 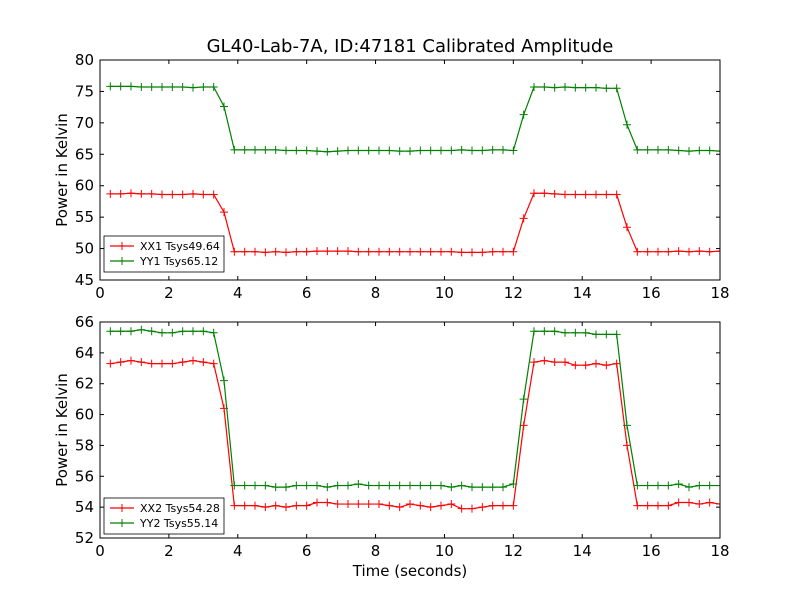 I want to click on legend: XX1 Tsys49.64 YY1 Tsys65.12, so click(x=164, y=254).